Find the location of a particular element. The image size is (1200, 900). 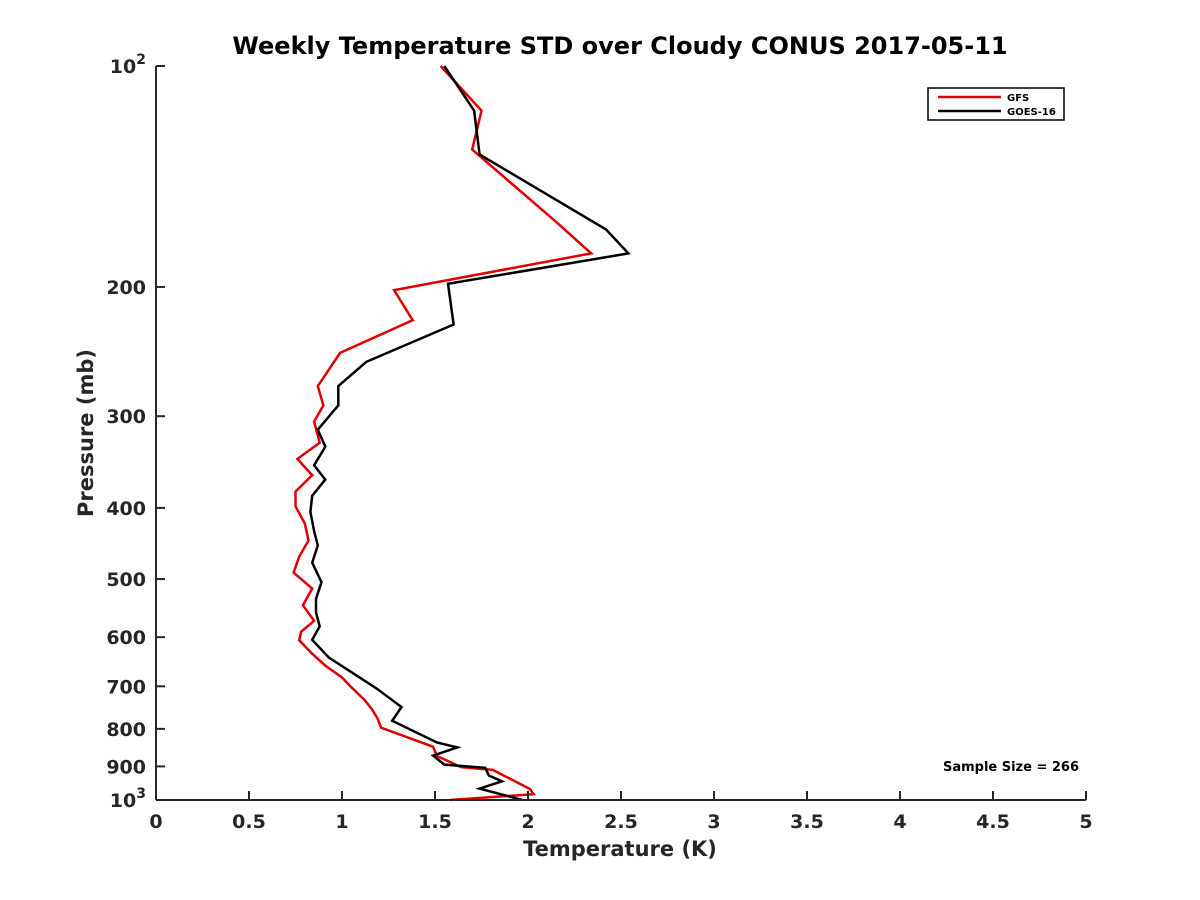

legend-label-gfs: GFS is located at coordinates (1018, 98).